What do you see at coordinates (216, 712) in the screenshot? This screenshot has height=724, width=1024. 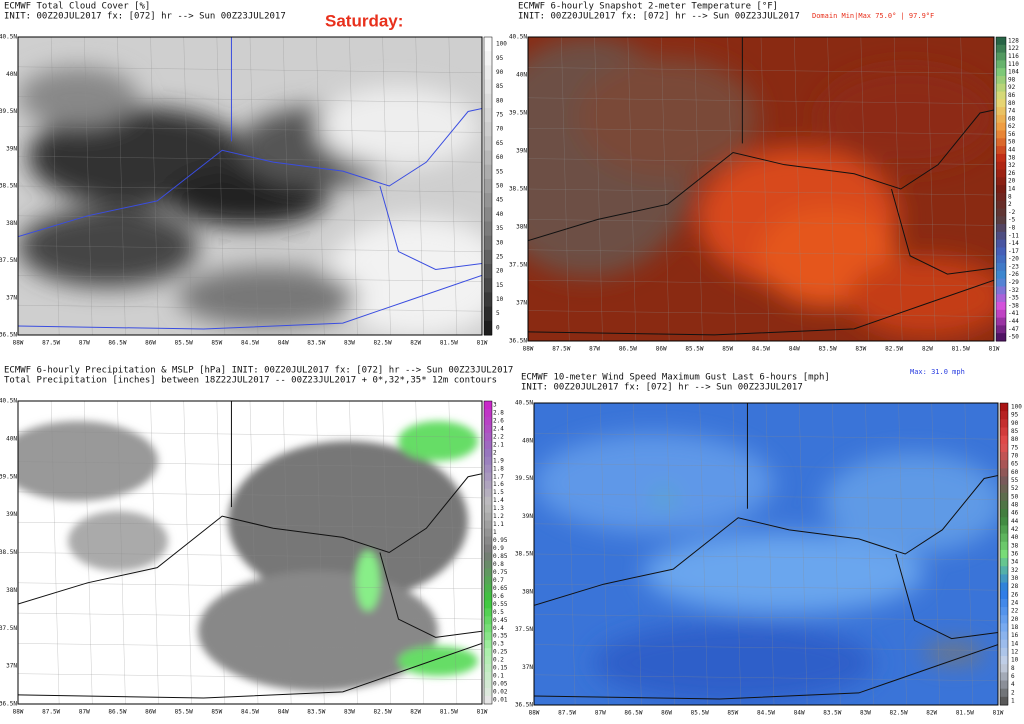 I see `lon-label: 85W` at bounding box center [216, 712].